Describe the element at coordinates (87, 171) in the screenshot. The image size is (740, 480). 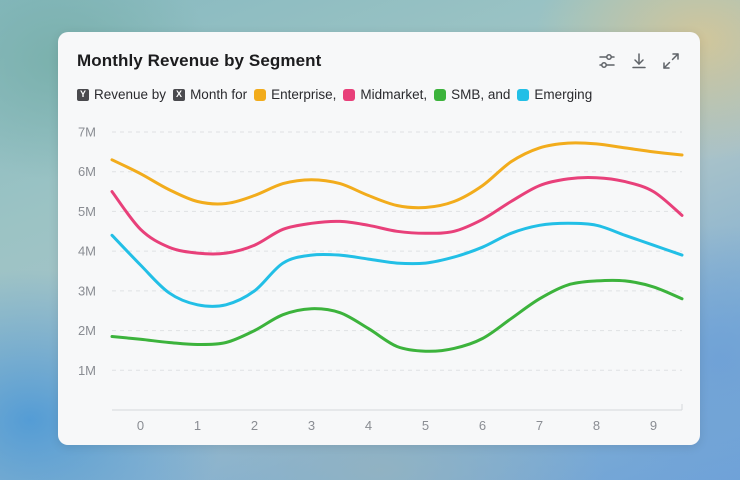
I see `y-tick-label: 6M` at that location.